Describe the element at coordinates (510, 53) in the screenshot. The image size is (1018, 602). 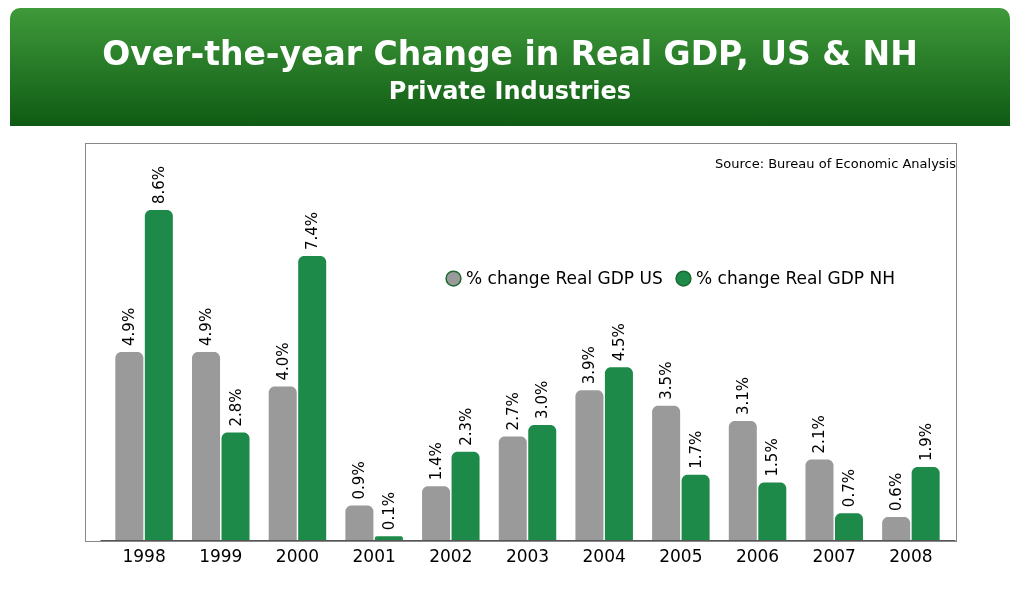
I see `chart-title: Over-the-year Change in Real GDP, US & NH` at that location.